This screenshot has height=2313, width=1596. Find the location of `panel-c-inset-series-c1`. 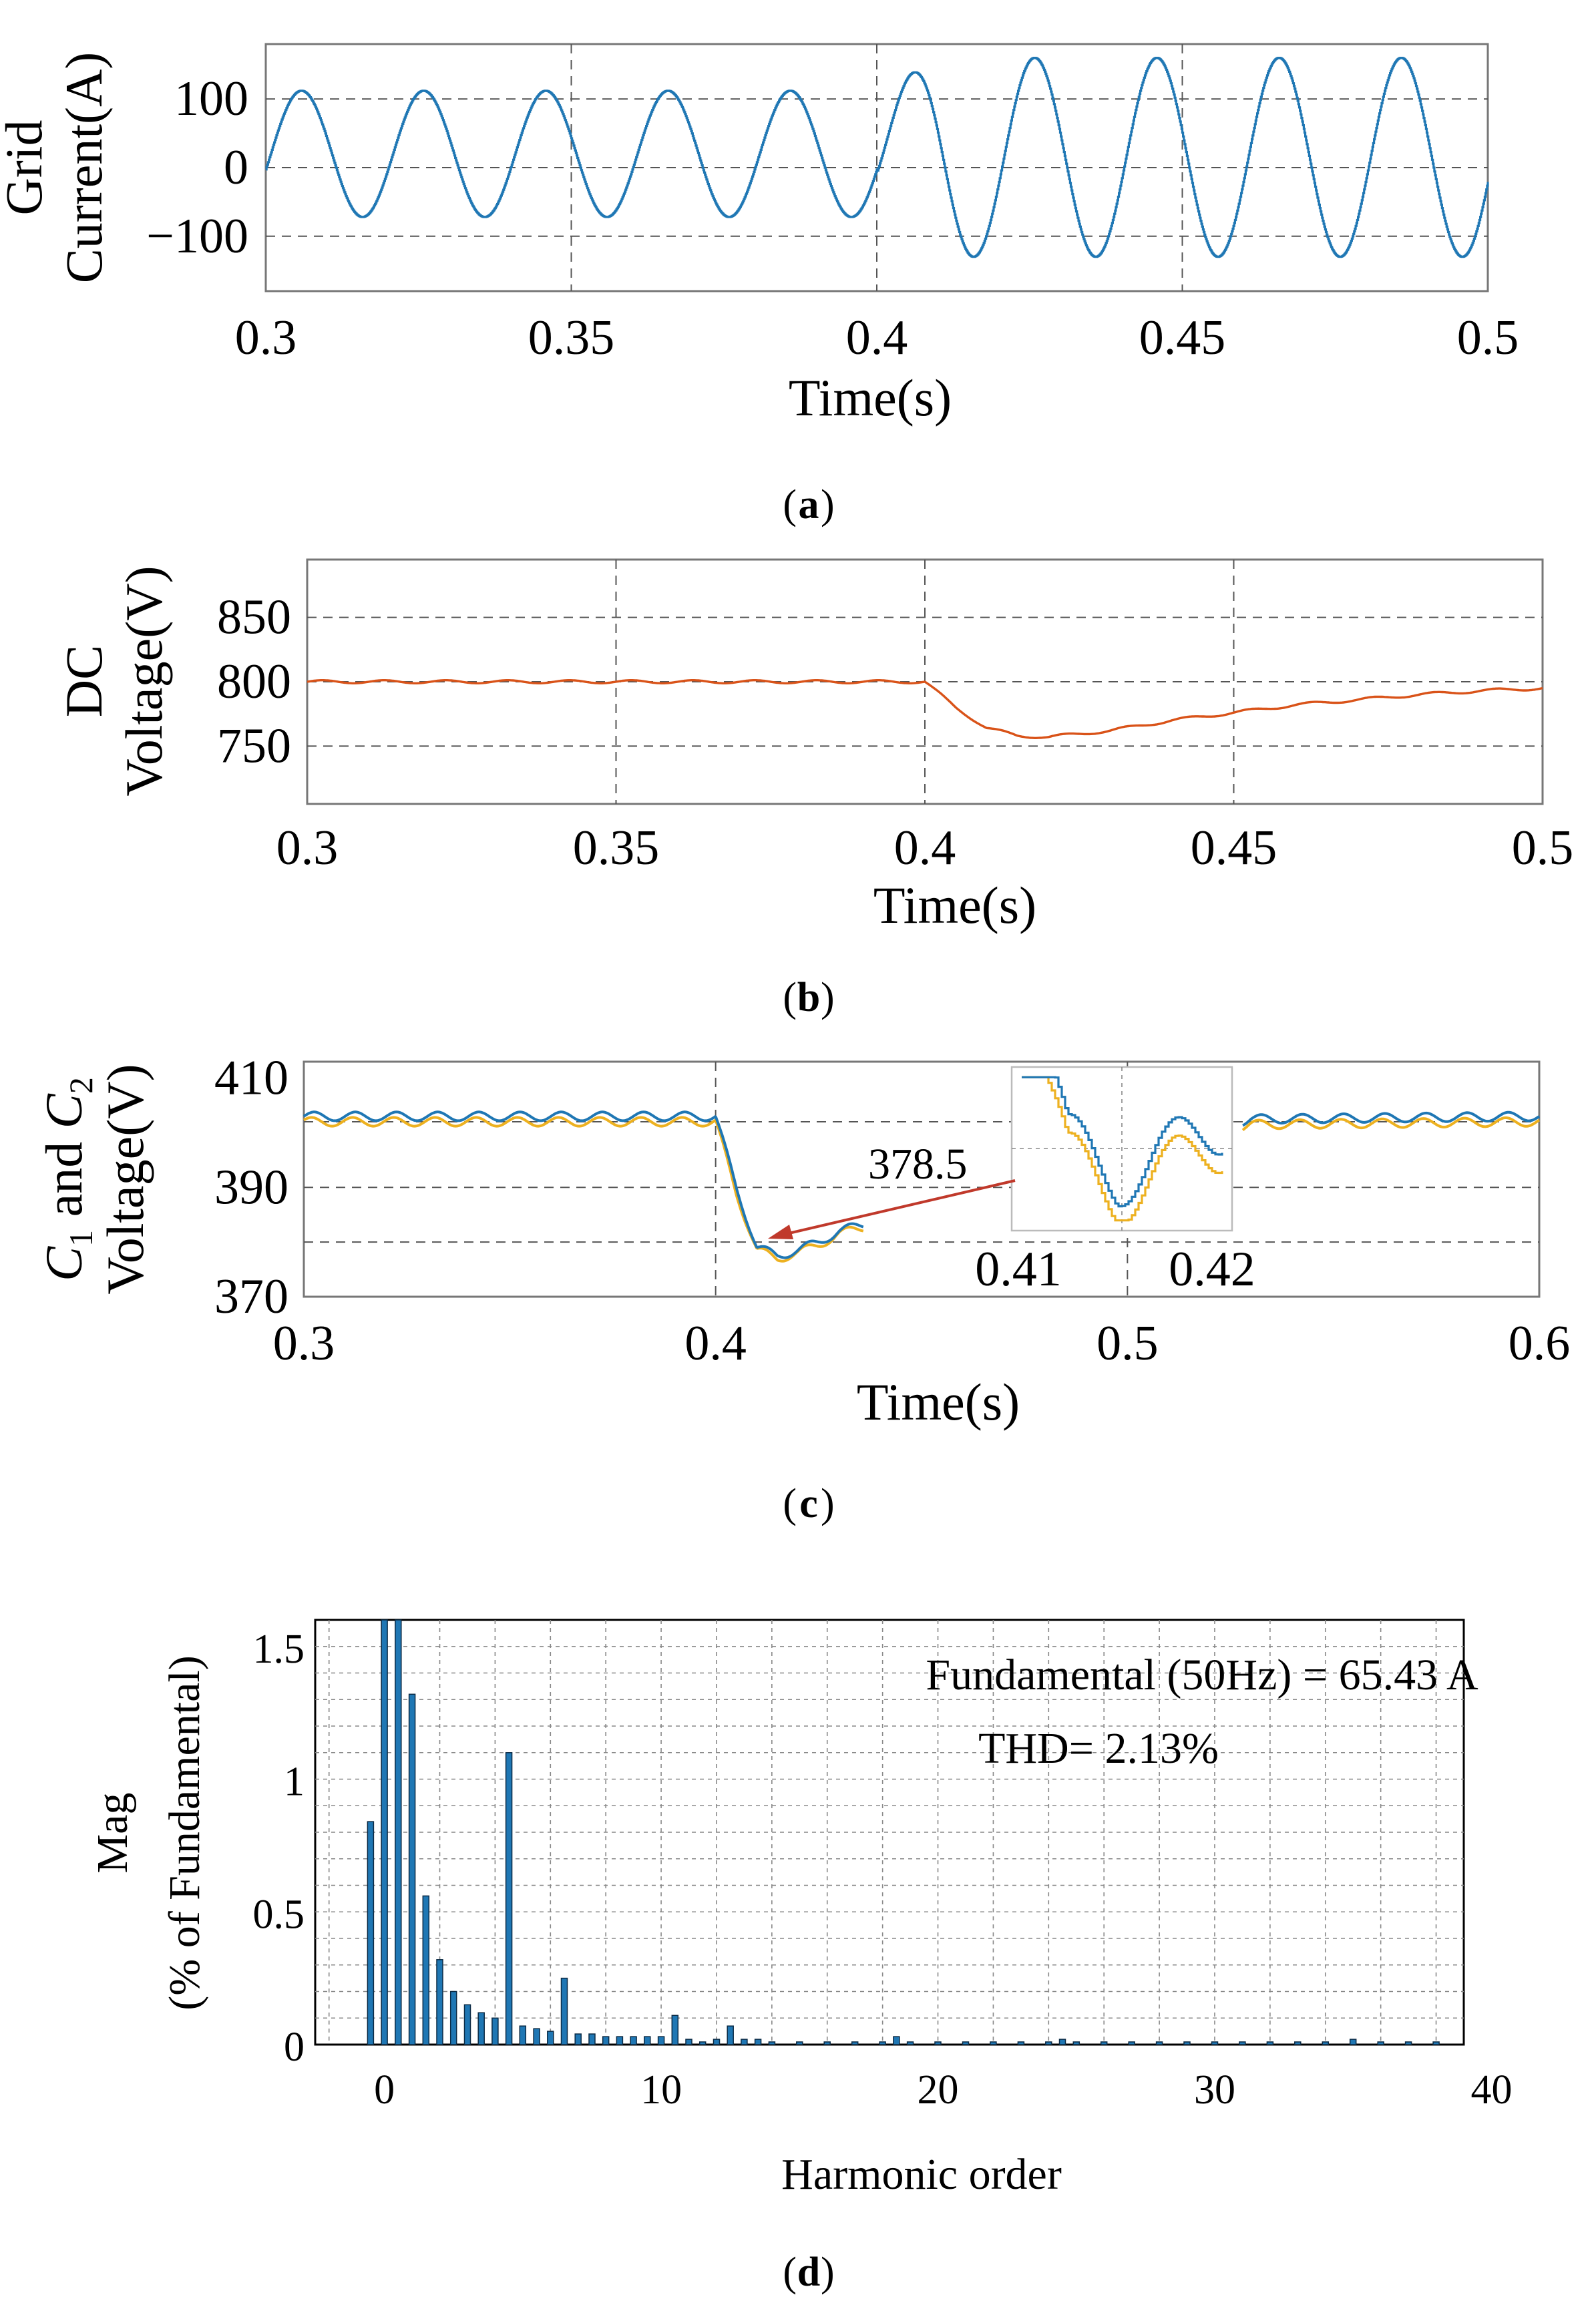

panel-c-inset-series-c1 is located at coordinates (1122, 1142).